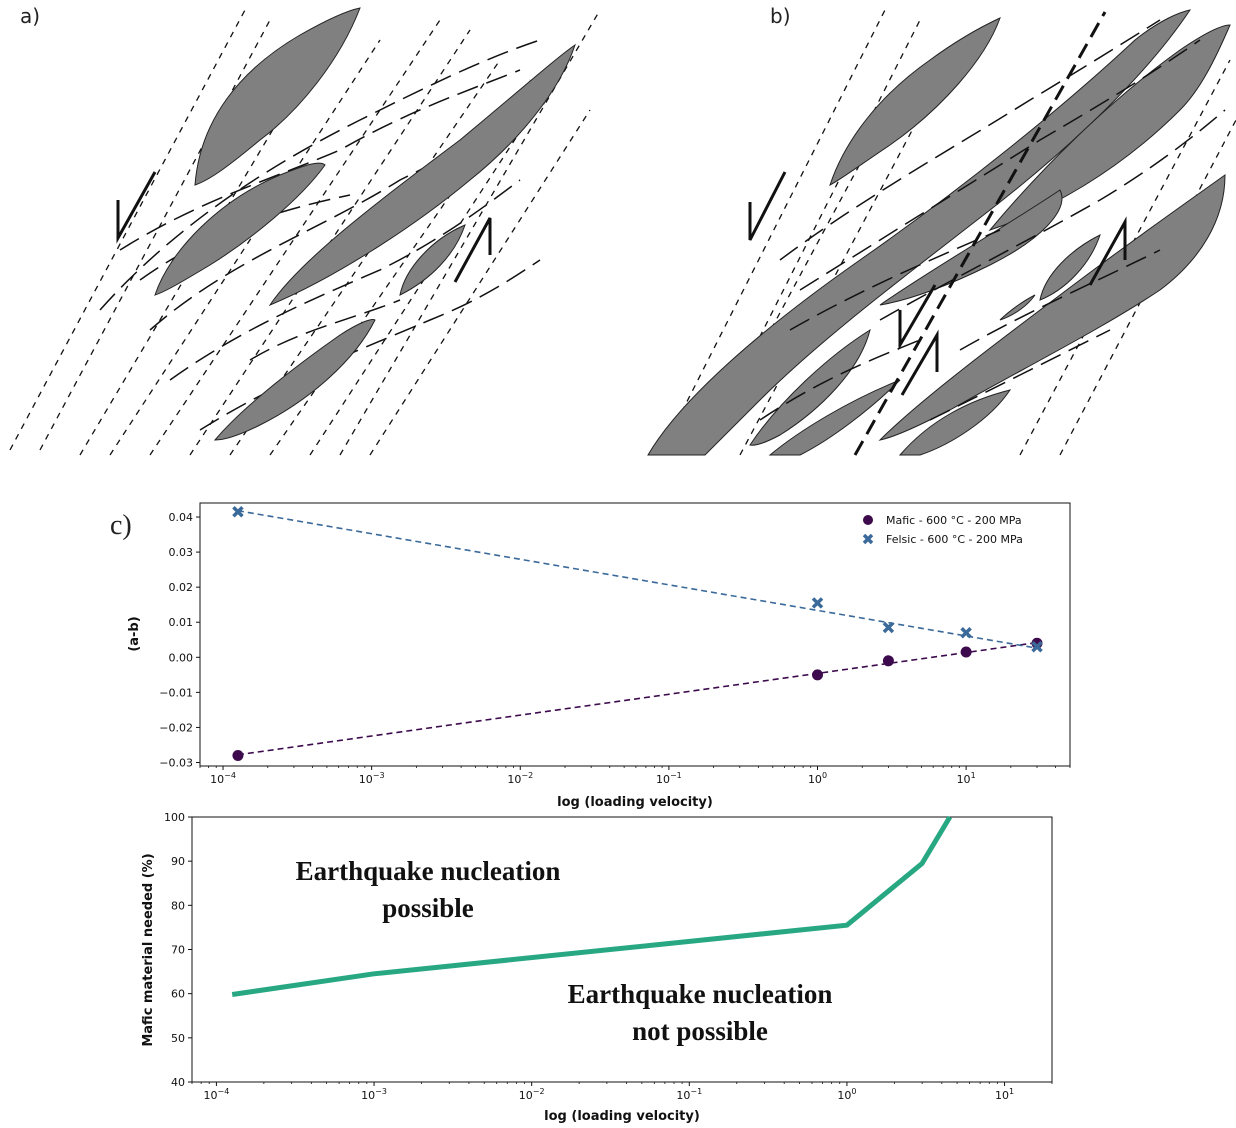 The image size is (1236, 1128). Describe the element at coordinates (181, 517) in the screenshot. I see `top-ytick-label-0: 0.04` at that location.